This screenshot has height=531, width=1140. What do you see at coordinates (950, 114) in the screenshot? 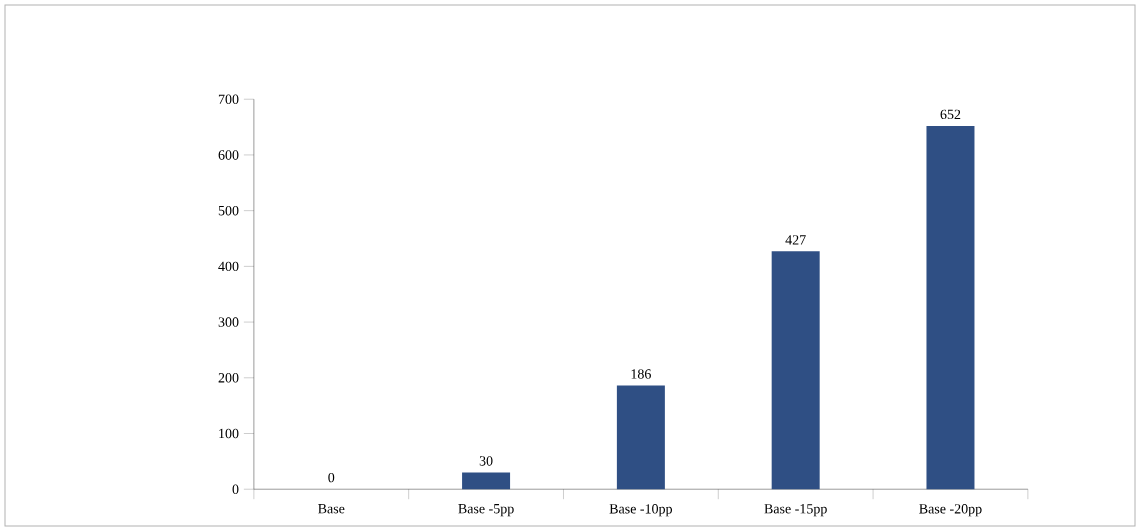
I see `data-label: 652` at bounding box center [950, 114].